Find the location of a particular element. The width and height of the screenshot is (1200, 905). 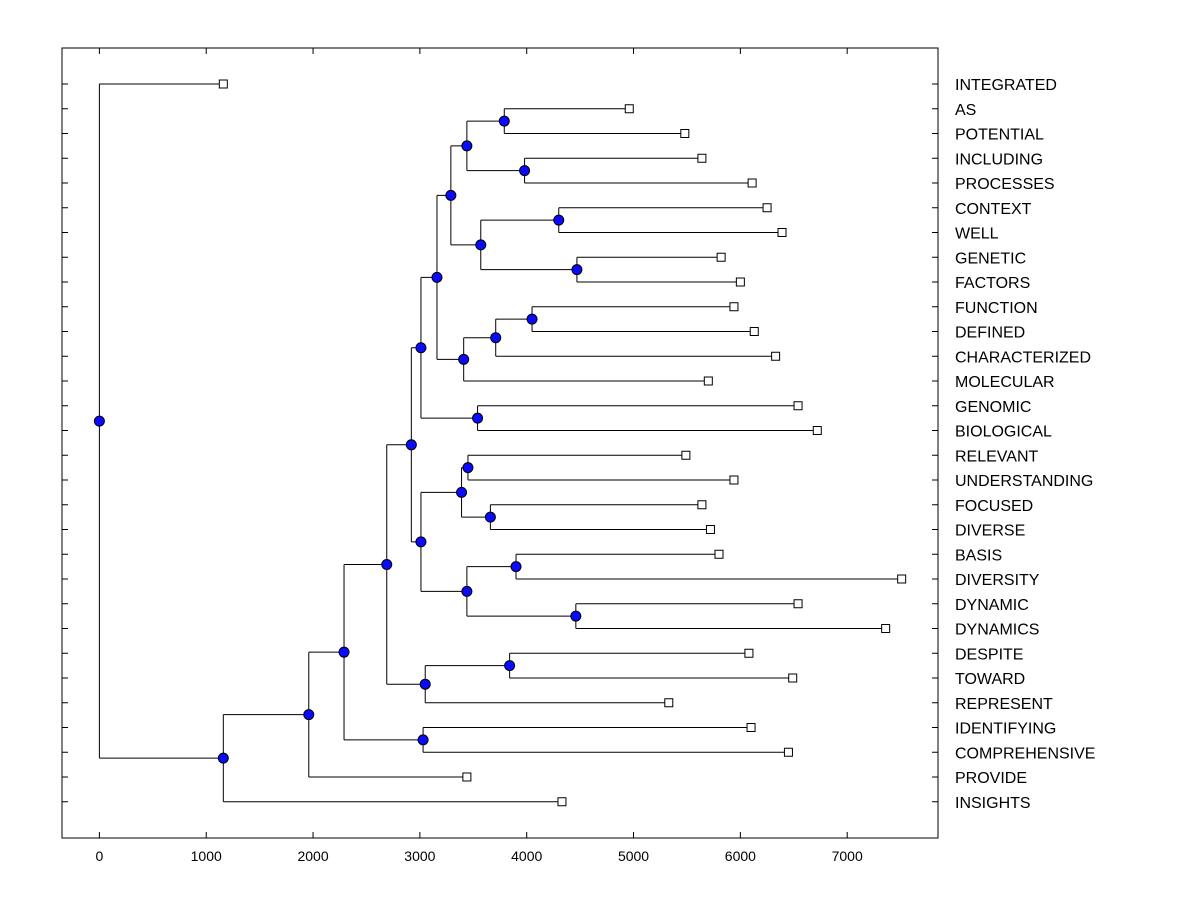

x-tick-label: 7000 is located at coordinates (847, 856).